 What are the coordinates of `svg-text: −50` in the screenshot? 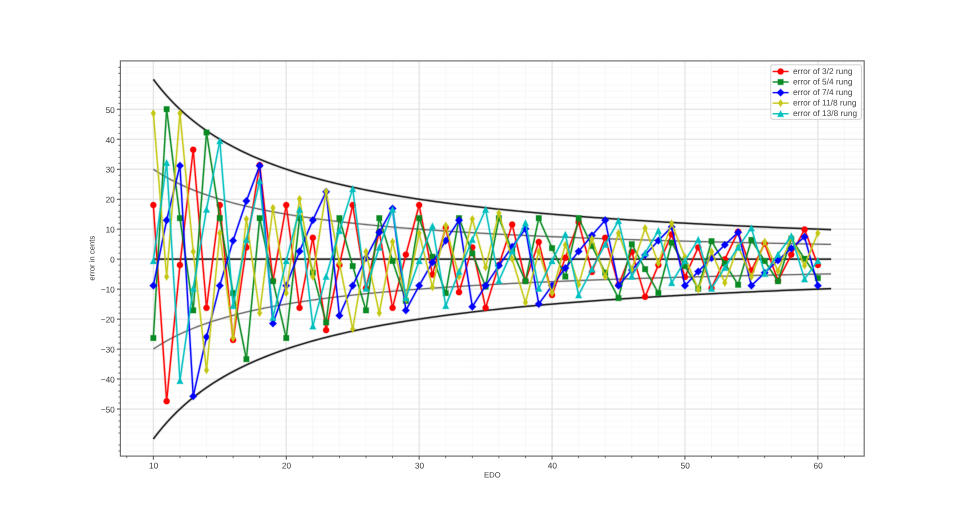 It's located at (108, 410).